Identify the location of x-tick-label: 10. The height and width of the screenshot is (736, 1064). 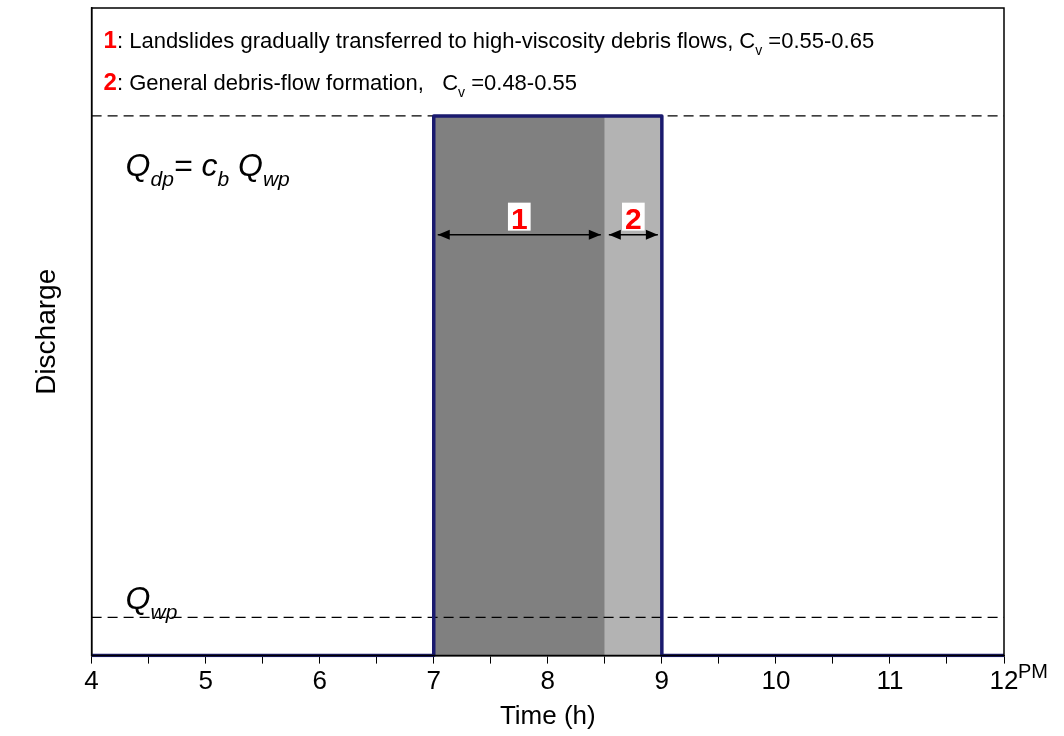
(776, 680).